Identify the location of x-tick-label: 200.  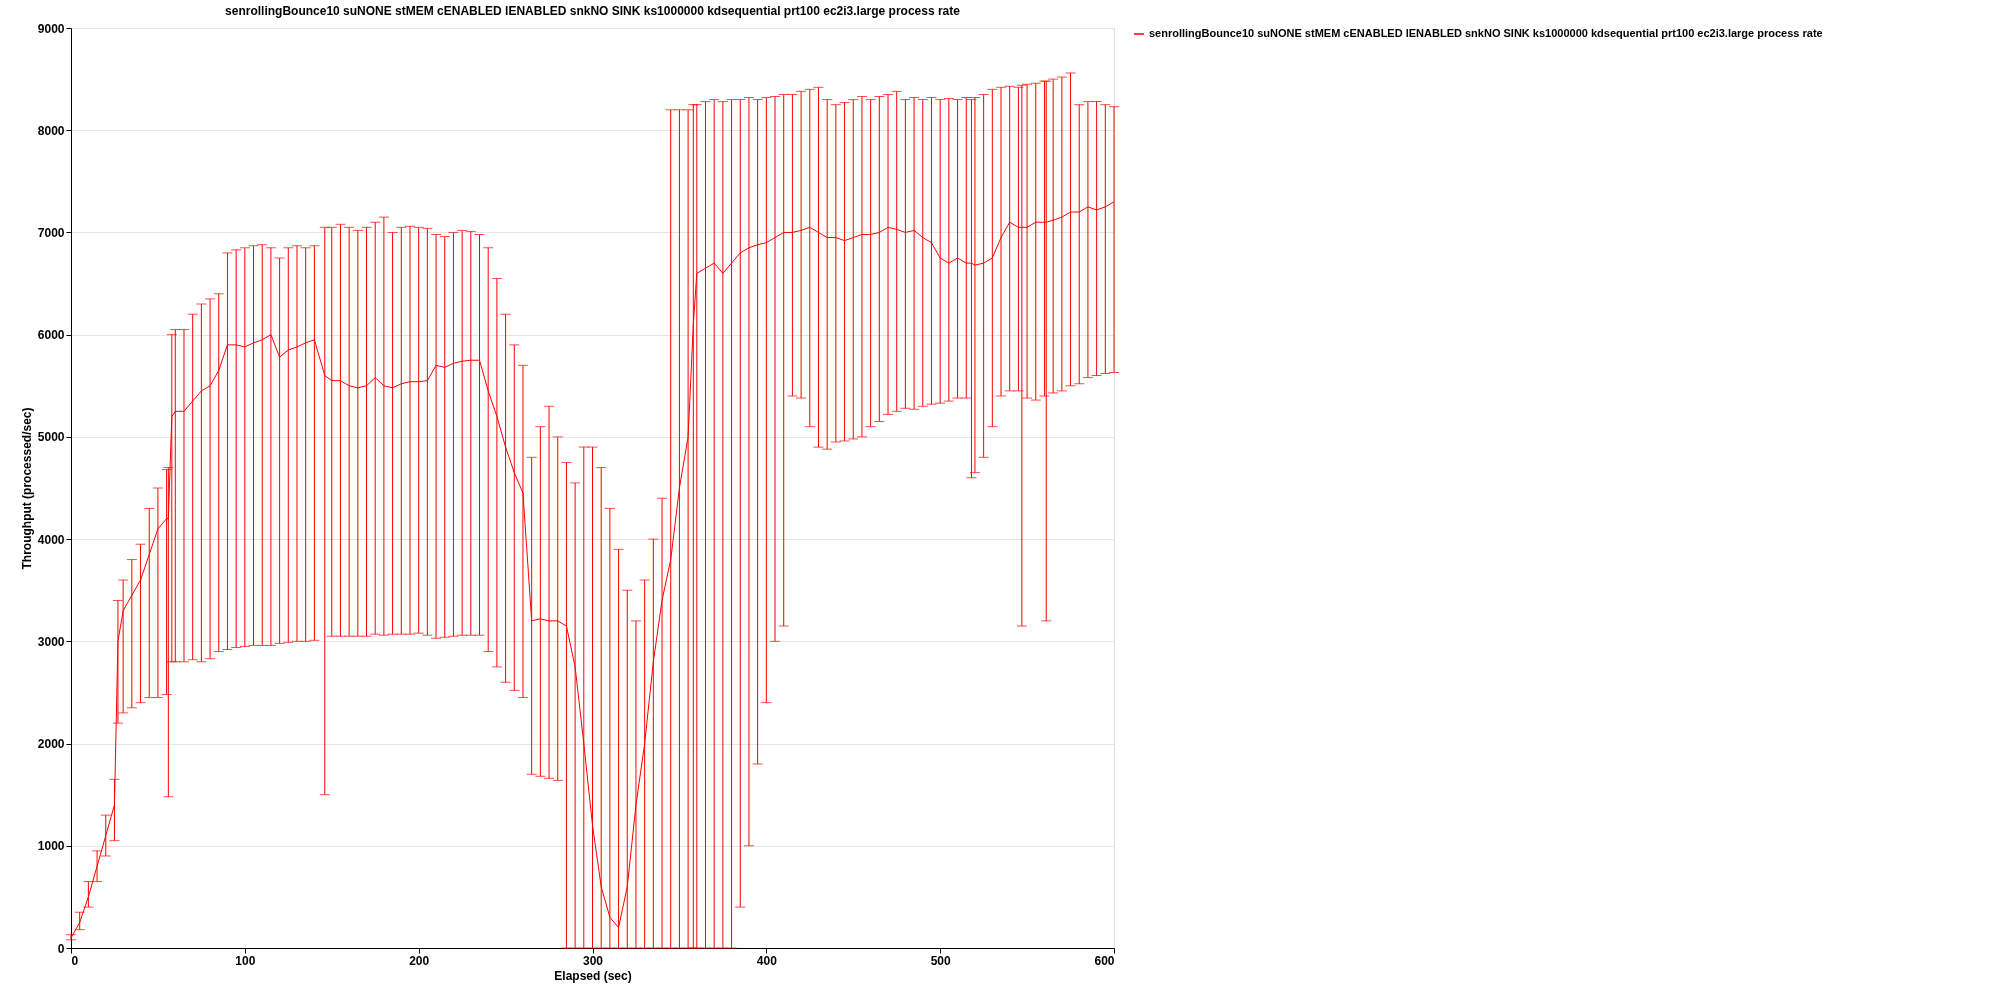
(419, 960).